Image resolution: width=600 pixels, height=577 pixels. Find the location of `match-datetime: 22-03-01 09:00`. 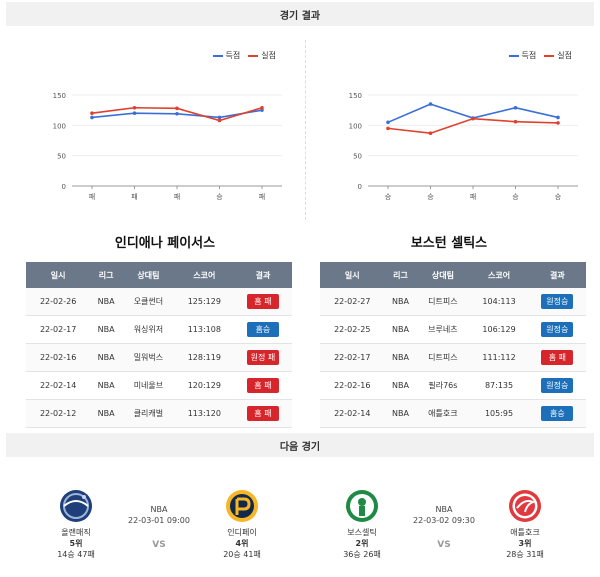

match-datetime: 22-03-01 09:00 is located at coordinates (159, 520).